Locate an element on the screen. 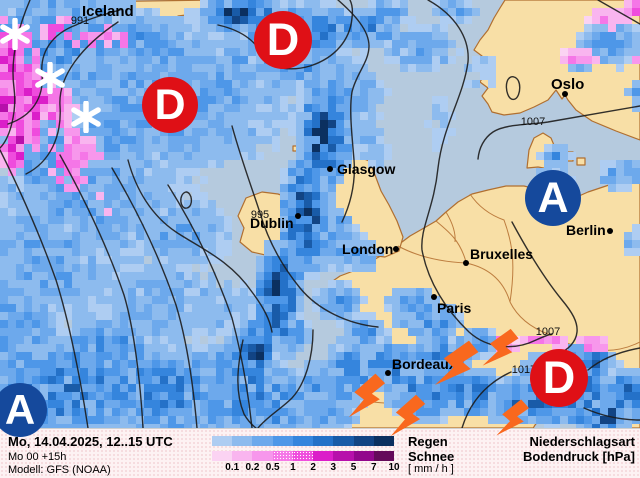 Image resolution: width=640 pixels, height=478 pixels. city-label-bruxelles: Bruxelles is located at coordinates (502, 254).